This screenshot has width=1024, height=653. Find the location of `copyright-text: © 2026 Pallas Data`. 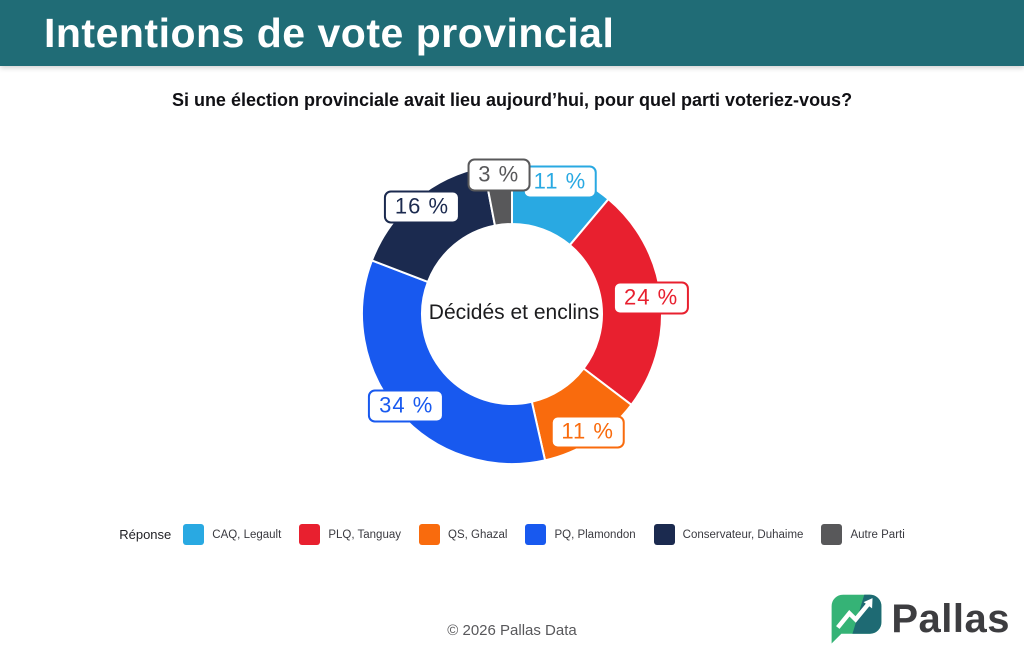

copyright-text: © 2026 Pallas Data is located at coordinates (512, 630).